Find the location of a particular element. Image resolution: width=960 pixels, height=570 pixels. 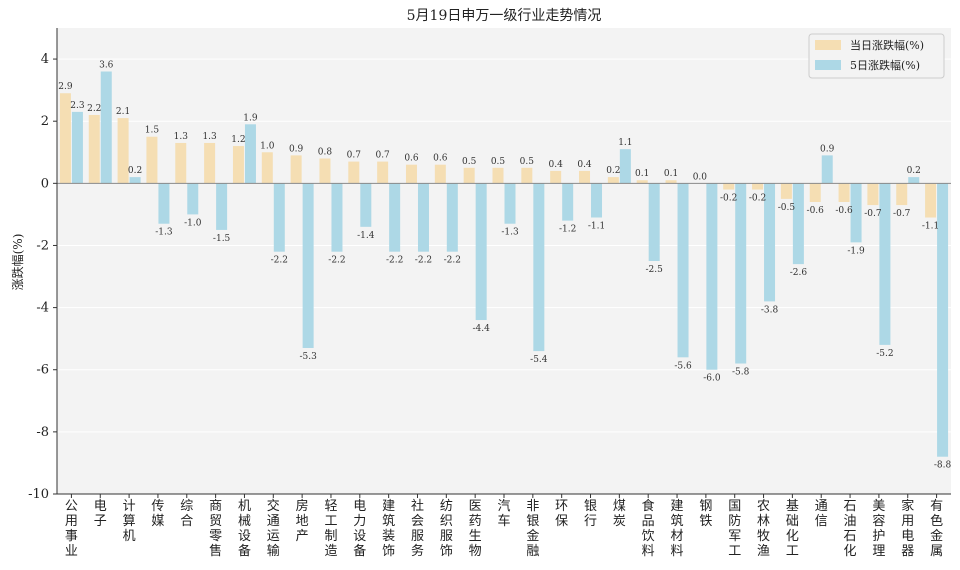

chart-title: 5月19日申万一级行业走势情况 is located at coordinates (504, 16).